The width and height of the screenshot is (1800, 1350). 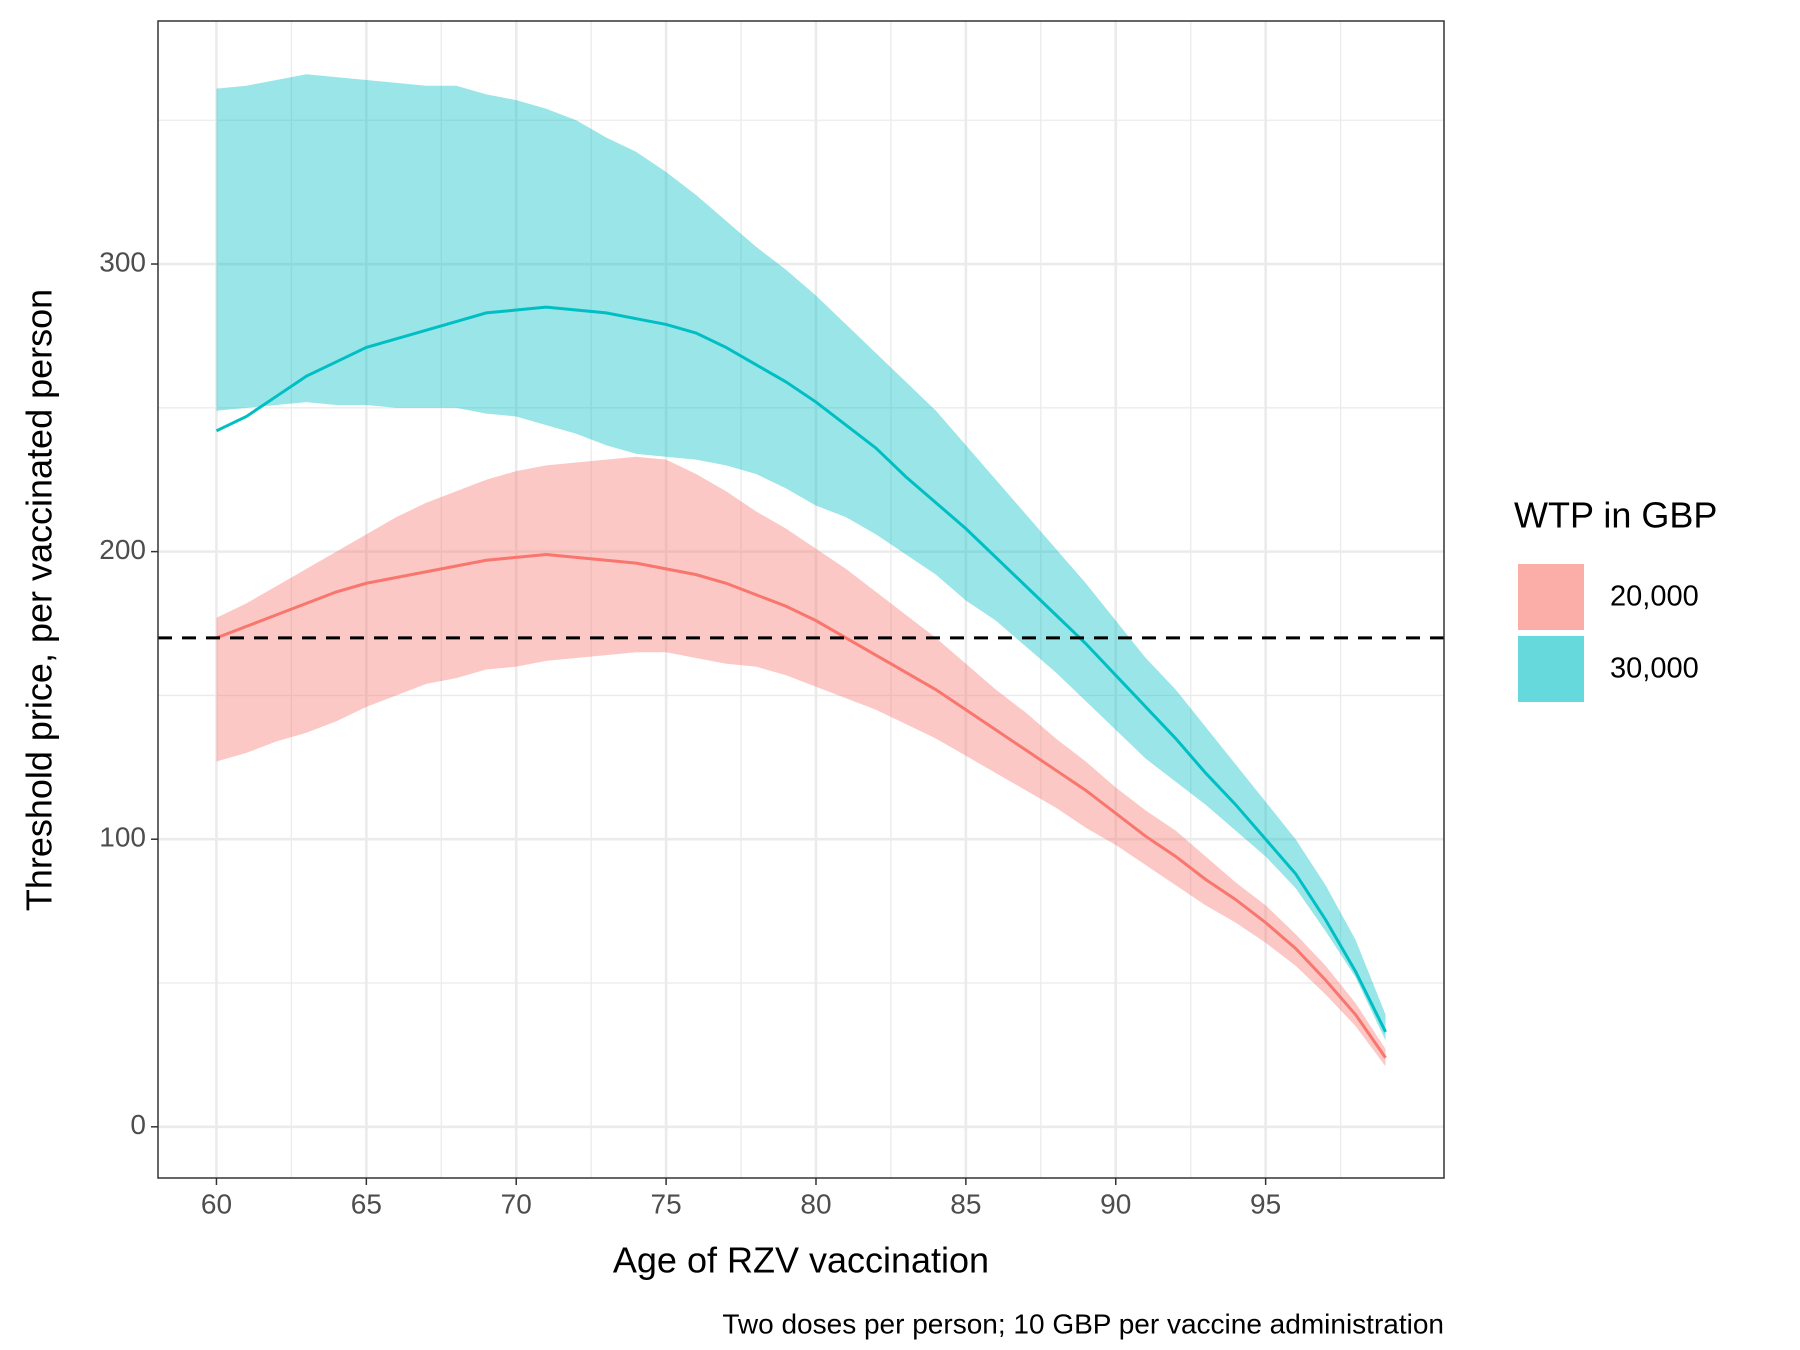 I want to click on legend-title: WTP in GBP, so click(x=1615, y=515).